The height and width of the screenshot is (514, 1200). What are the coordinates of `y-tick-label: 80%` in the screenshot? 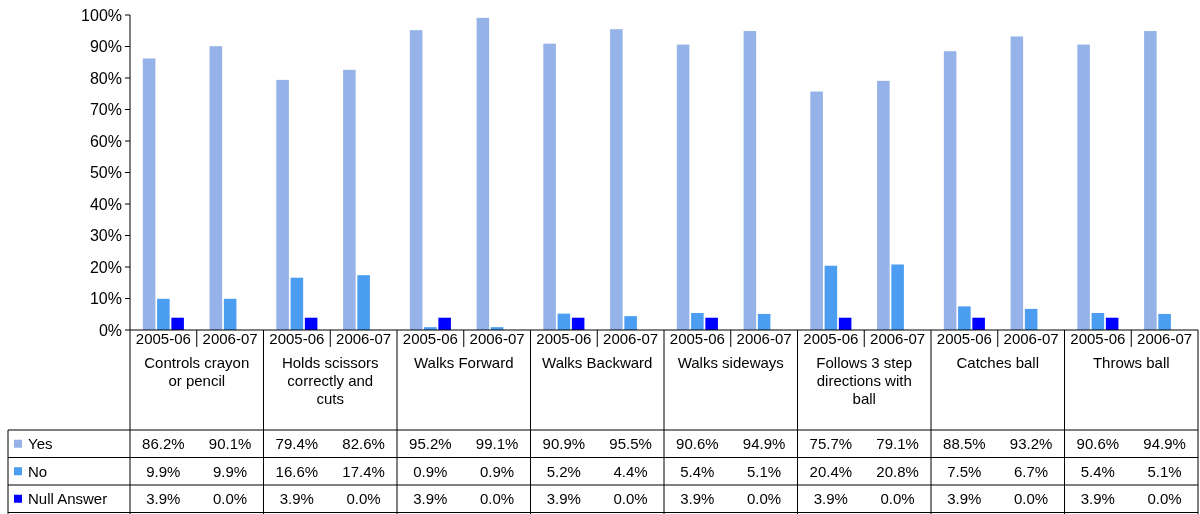 It's located at (105, 78).